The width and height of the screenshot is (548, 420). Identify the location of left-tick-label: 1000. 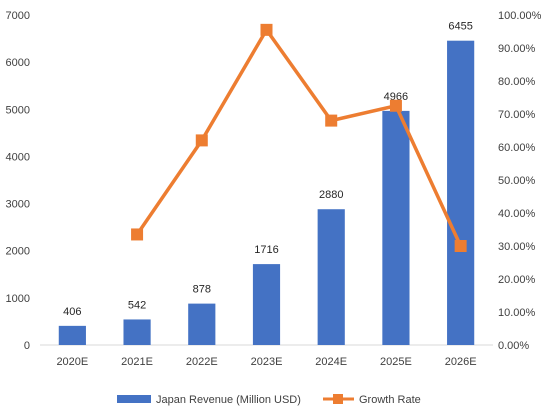
(18, 299).